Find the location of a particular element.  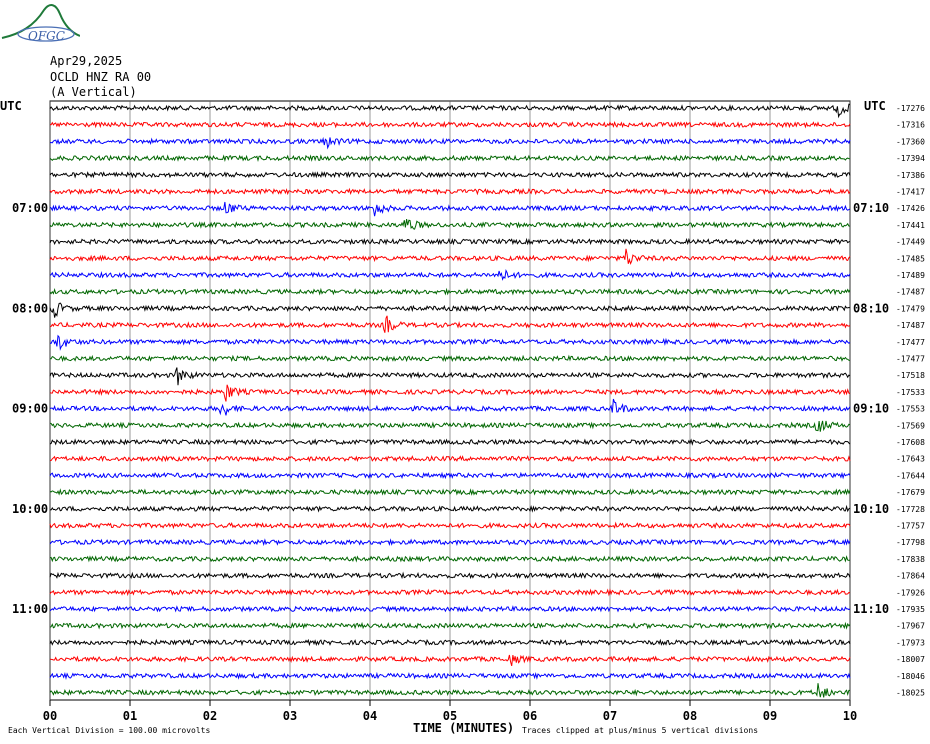

x-tick-label: 04 is located at coordinates (370, 716).